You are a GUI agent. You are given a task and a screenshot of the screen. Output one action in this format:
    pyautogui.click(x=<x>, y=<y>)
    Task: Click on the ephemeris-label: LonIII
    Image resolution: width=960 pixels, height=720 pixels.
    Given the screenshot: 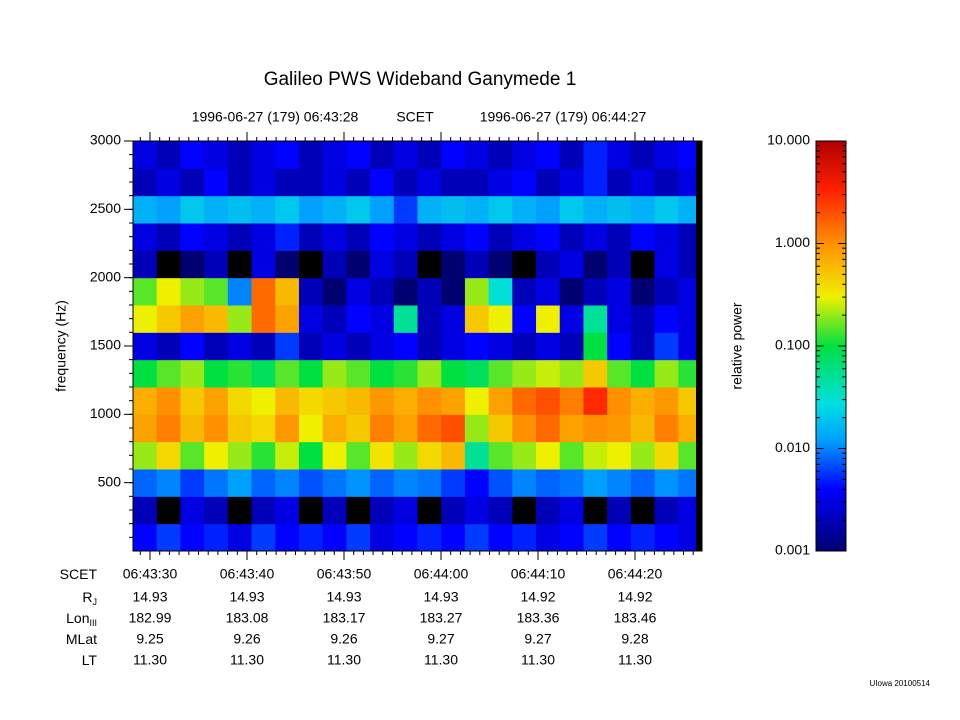 What is the action you would take?
    pyautogui.click(x=81, y=619)
    